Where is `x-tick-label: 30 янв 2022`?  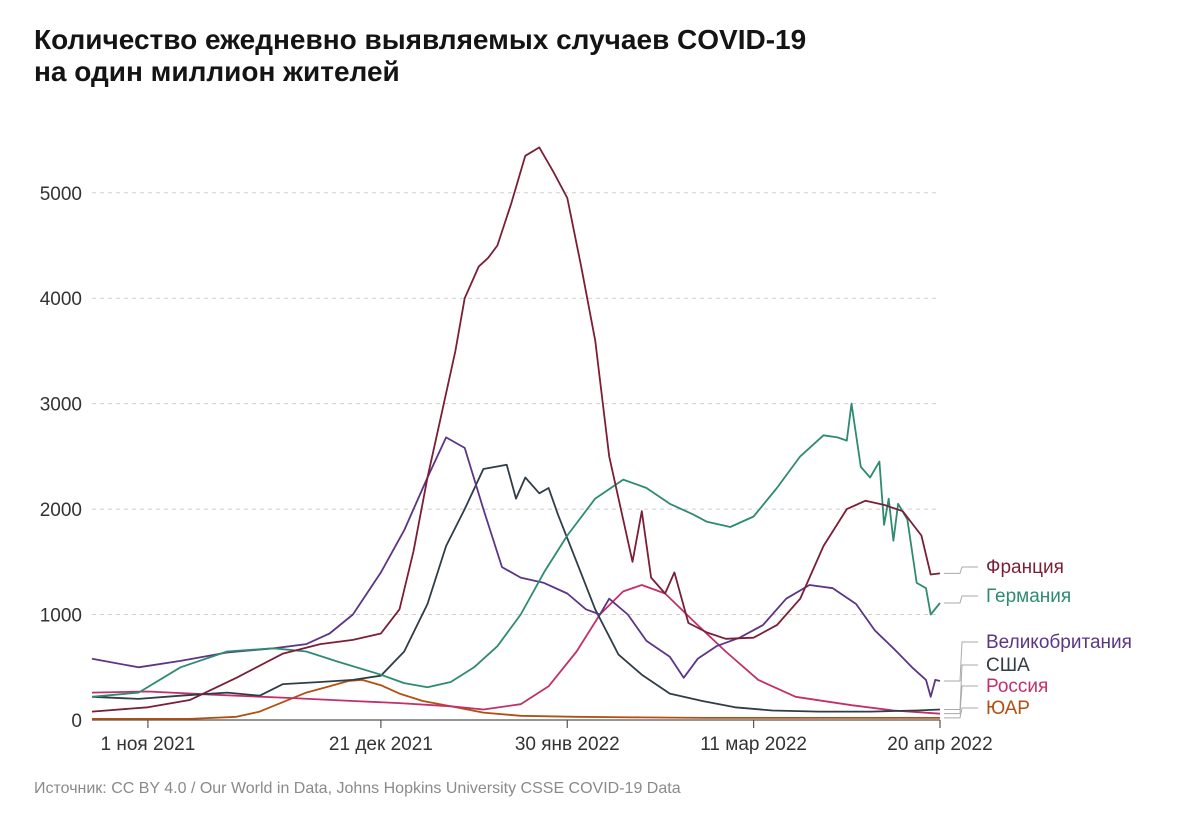 x-tick-label: 30 янв 2022 is located at coordinates (567, 744).